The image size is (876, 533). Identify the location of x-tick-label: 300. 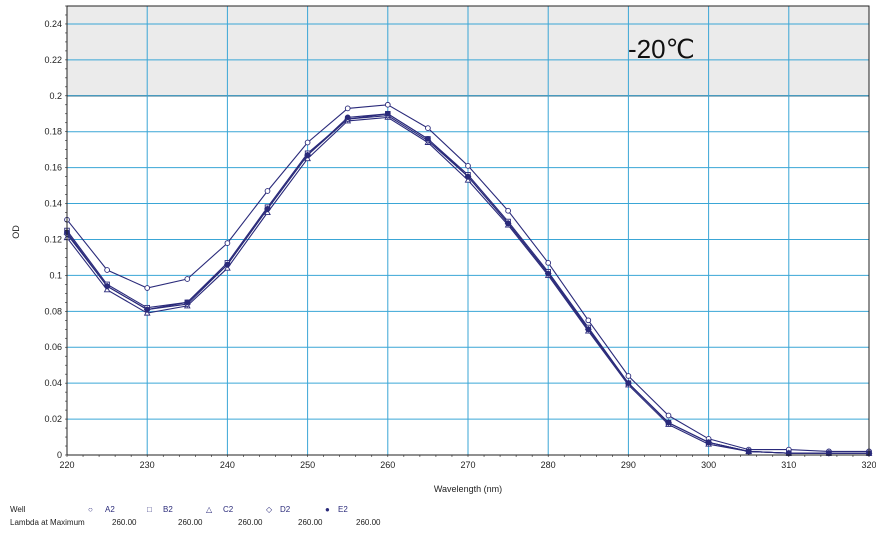
(708, 465).